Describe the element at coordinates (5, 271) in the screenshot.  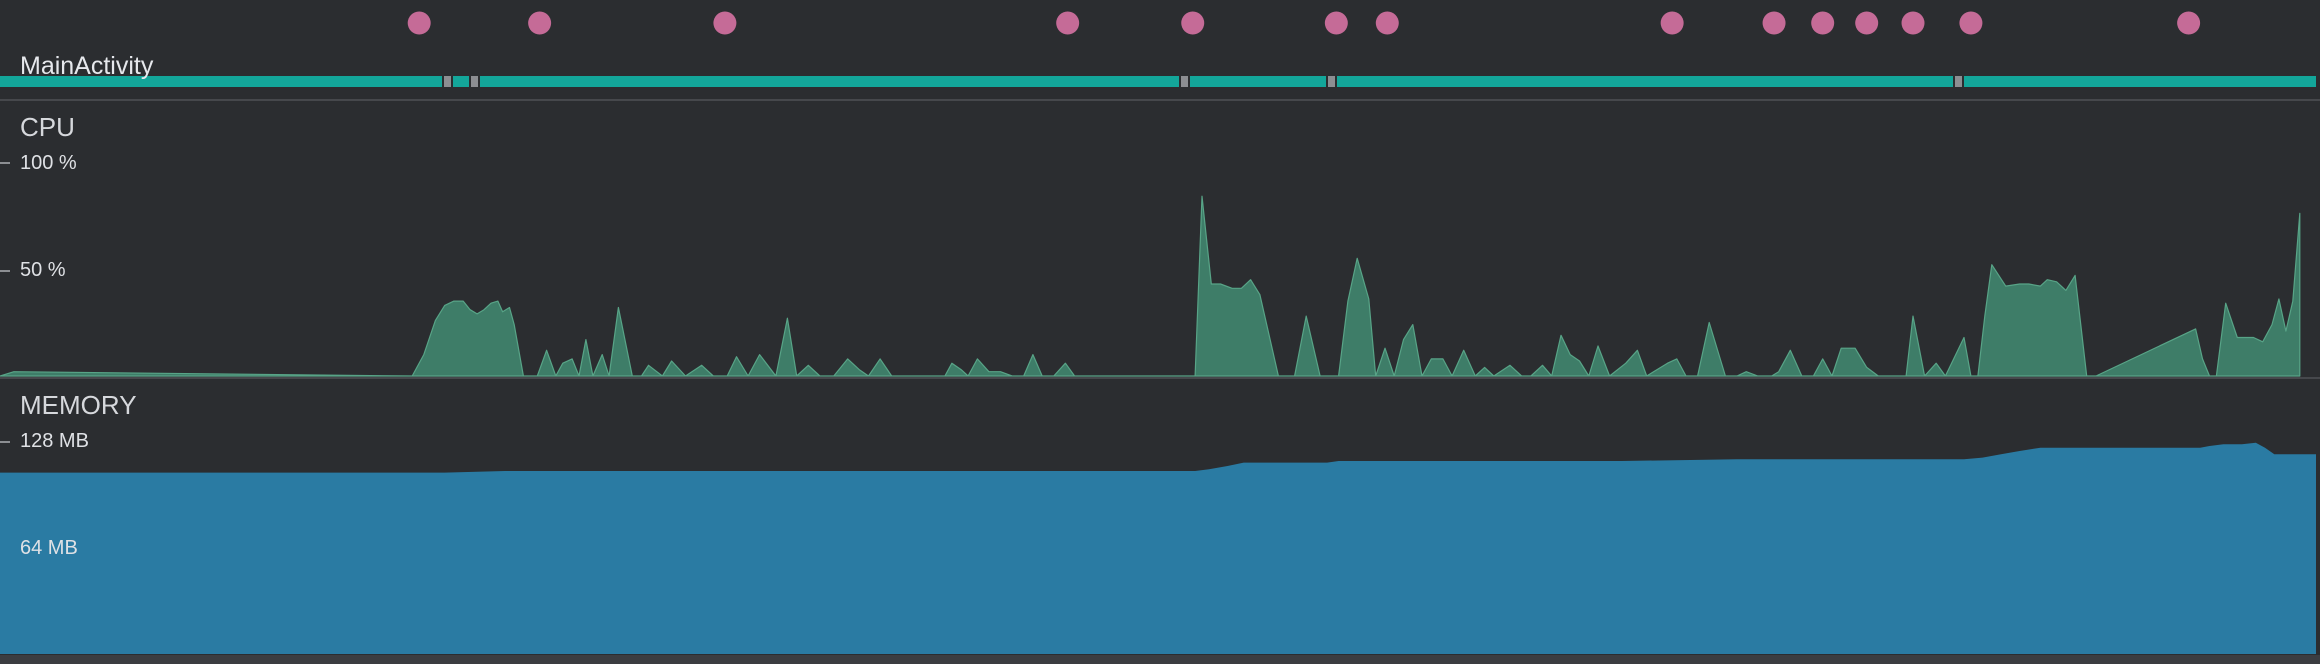
I see `cpu-axis-mid-tick` at that location.